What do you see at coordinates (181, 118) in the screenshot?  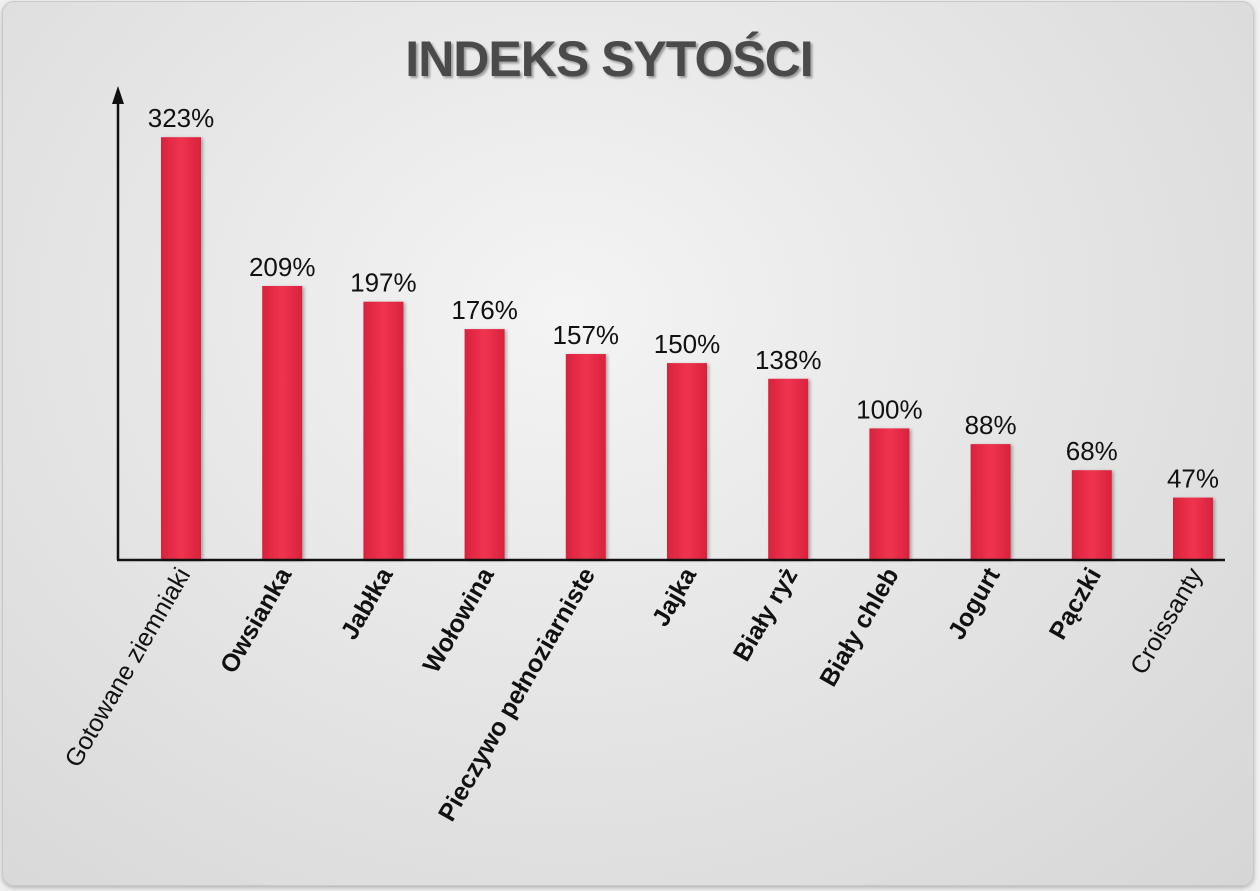 I see `value-label-1: 323%` at bounding box center [181, 118].